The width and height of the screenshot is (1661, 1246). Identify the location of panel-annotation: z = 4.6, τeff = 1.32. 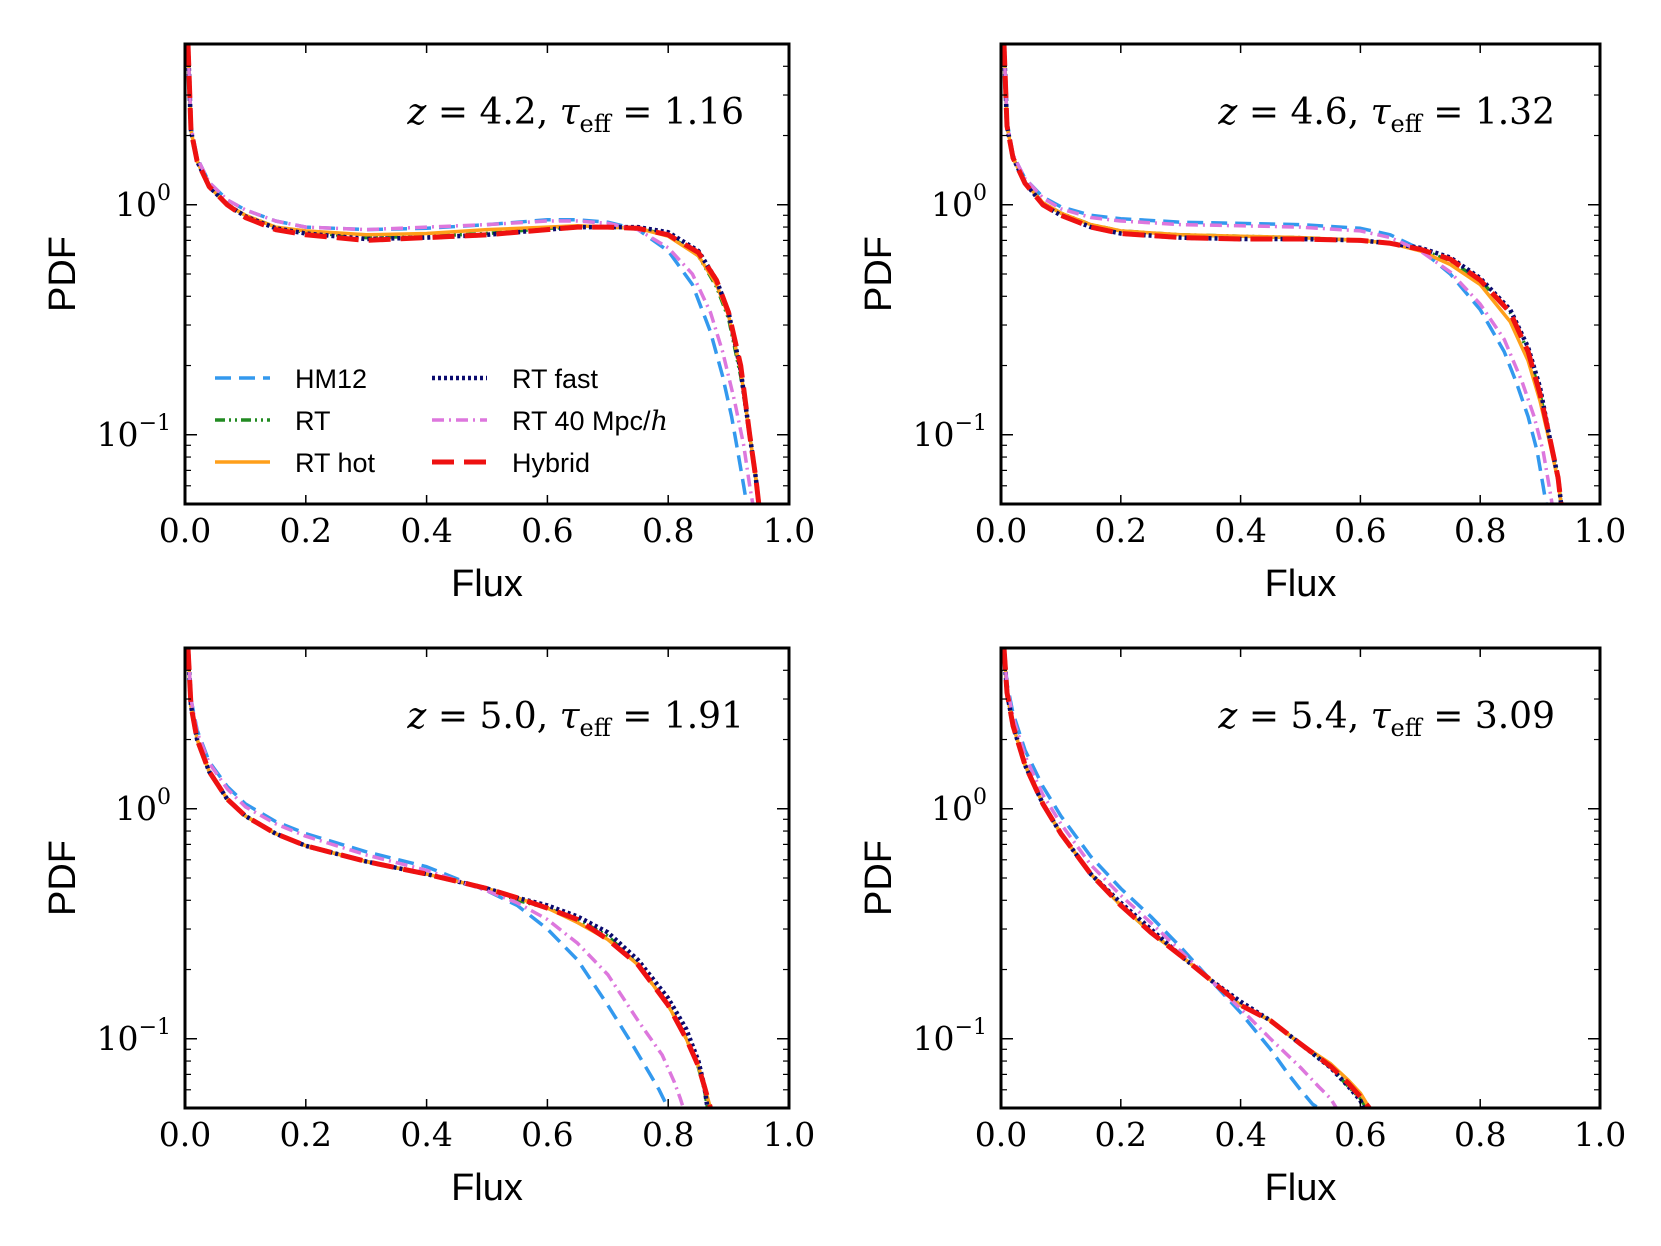
(1386, 115).